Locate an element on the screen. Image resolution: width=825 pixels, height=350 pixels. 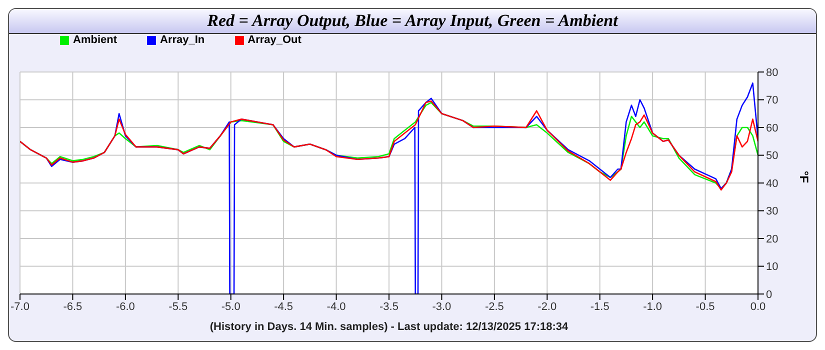
x-tick-label: -5.0 is located at coordinates (230, 306).